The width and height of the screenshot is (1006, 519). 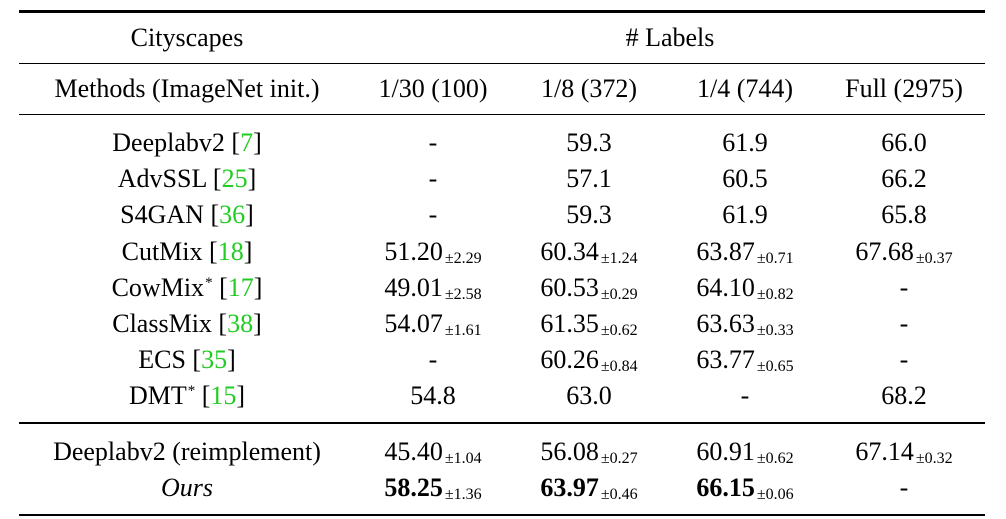 I want to click on method-name: CowMix, so click(x=158, y=287).